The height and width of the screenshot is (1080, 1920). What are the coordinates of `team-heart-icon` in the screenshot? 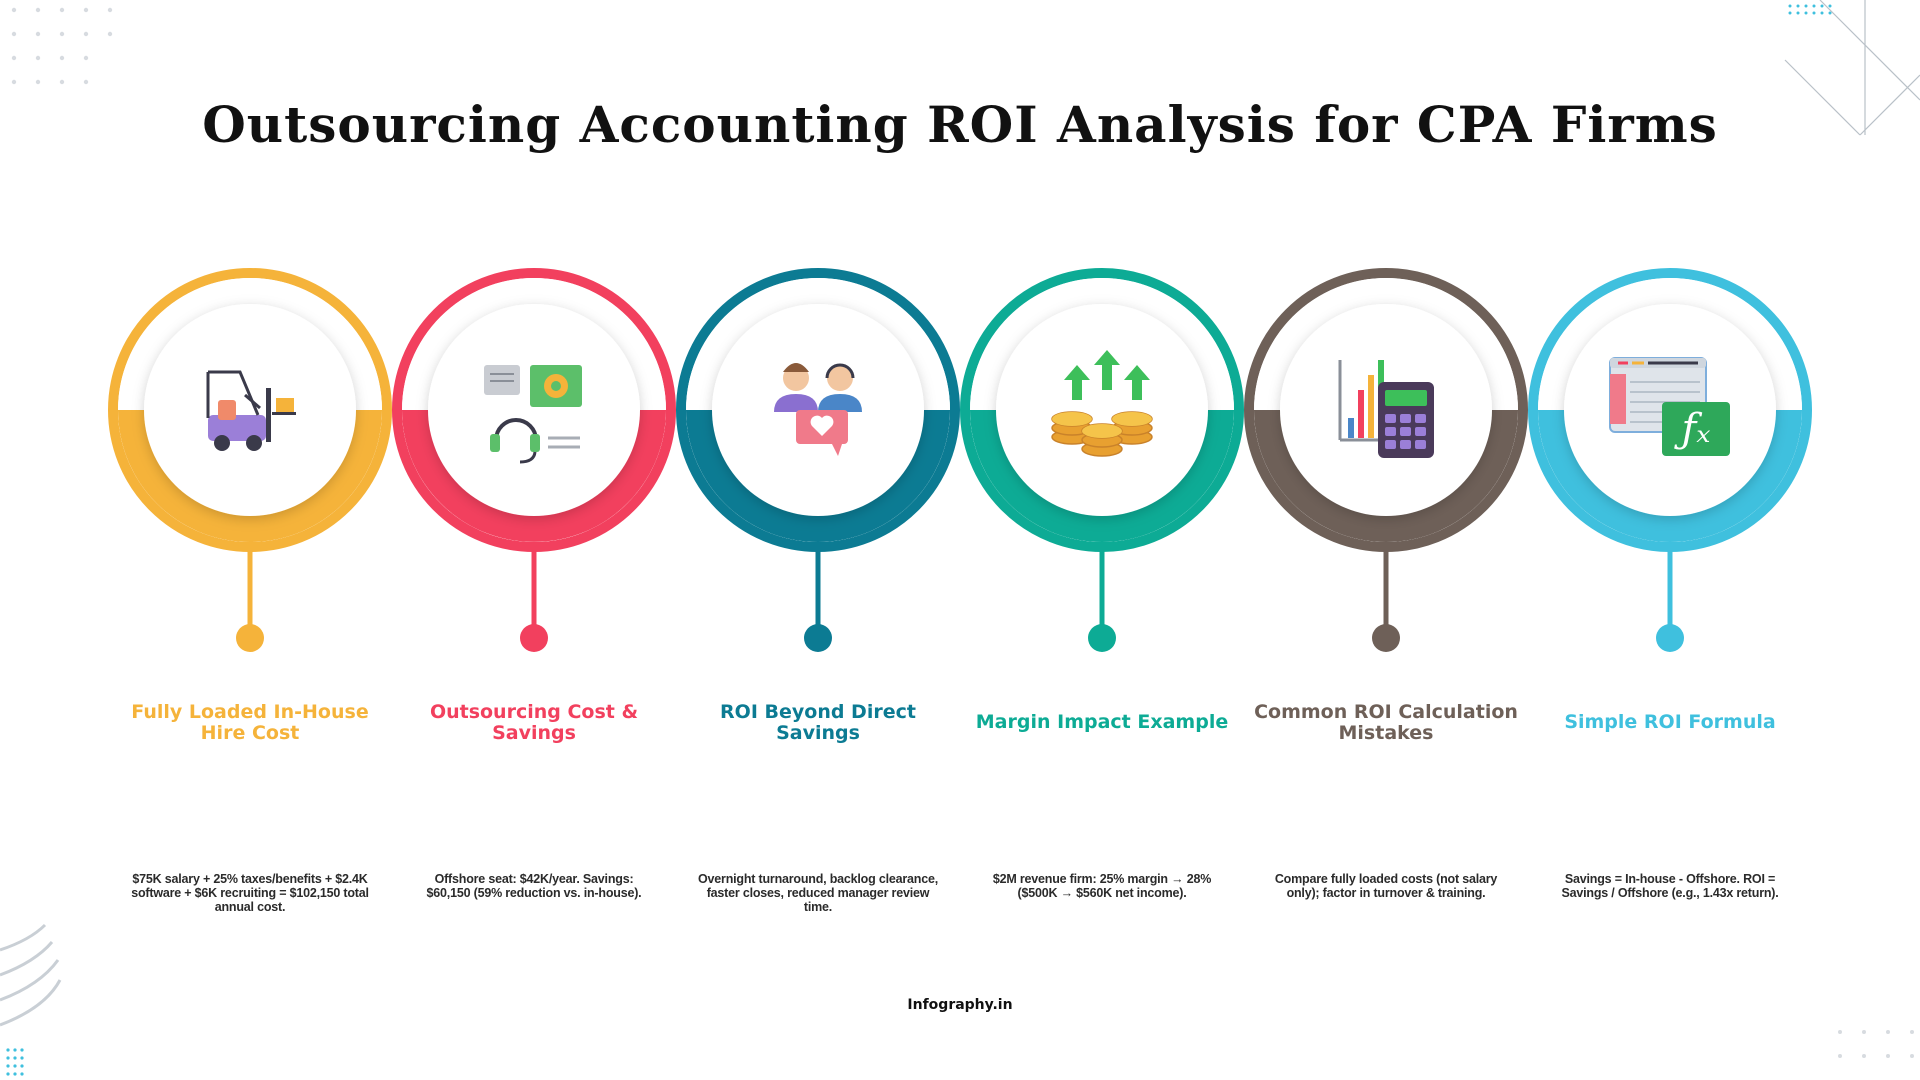 It's located at (818, 409).